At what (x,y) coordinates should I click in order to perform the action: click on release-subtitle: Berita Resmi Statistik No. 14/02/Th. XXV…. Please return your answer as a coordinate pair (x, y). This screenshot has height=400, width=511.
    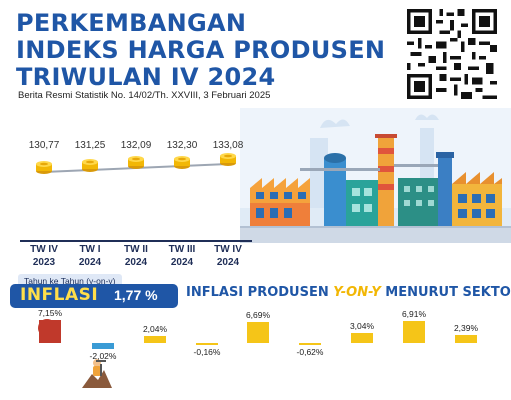
    Looking at the image, I should click on (144, 95).